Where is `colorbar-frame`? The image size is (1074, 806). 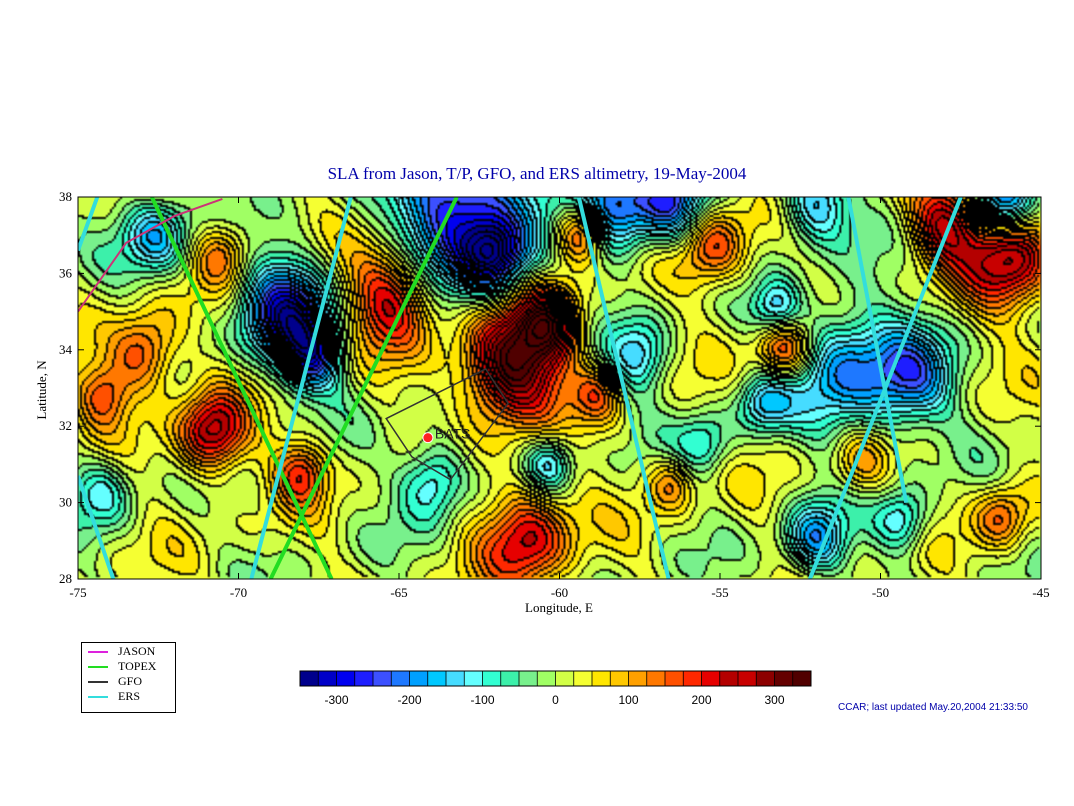 colorbar-frame is located at coordinates (555, 678).